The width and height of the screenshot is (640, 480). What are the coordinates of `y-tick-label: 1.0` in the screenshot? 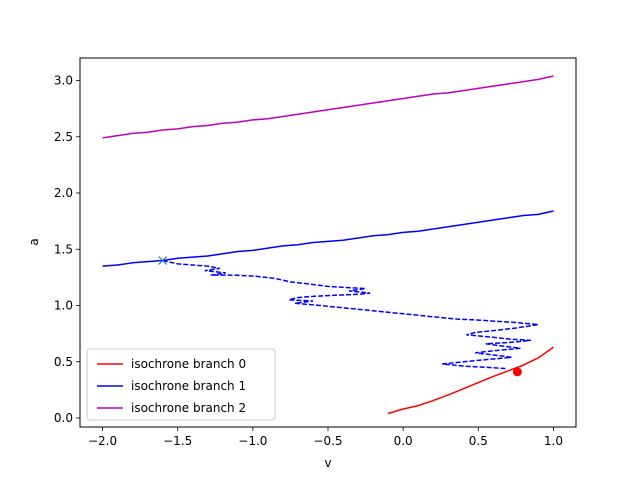 It's located at (63, 306).